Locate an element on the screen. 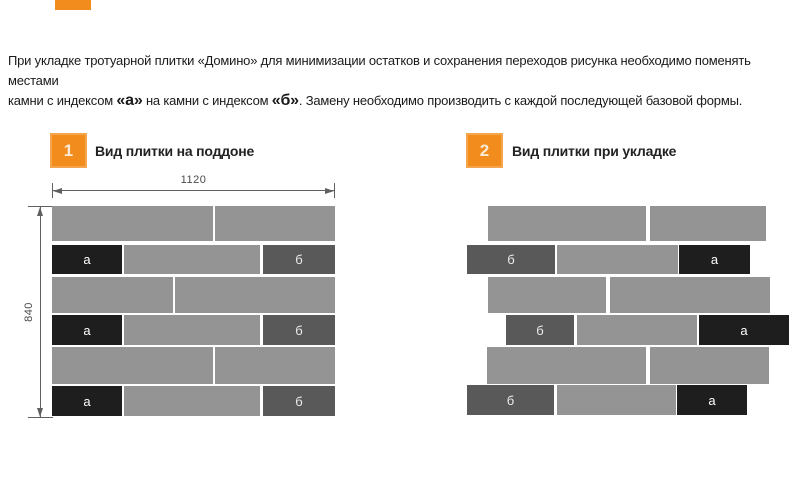 This screenshot has height=496, width=800. pallet-view-title: Вид плитки на поддоне is located at coordinates (175, 151).